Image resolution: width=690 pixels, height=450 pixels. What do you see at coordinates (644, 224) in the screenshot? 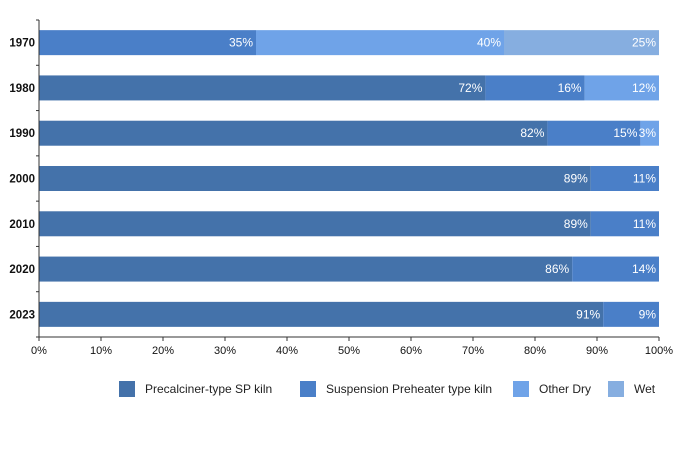
I see `data-label-2010-series-1: 11%` at bounding box center [644, 224].